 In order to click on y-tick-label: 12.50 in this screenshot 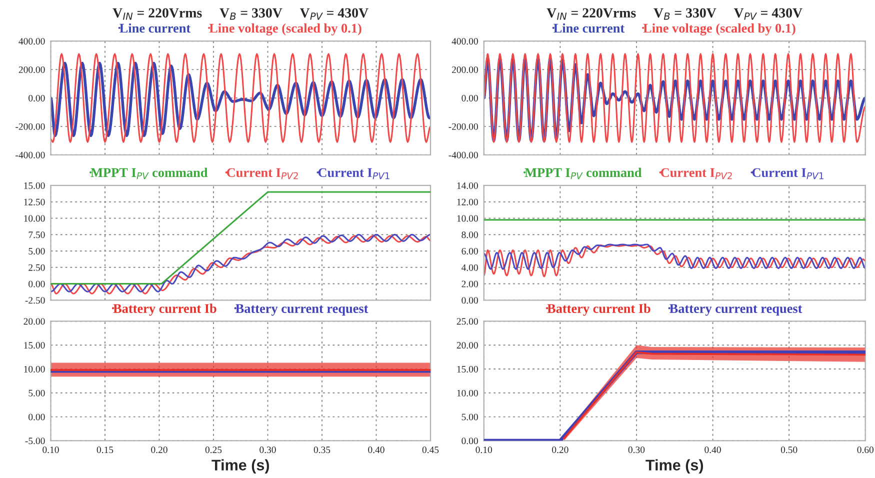, I will do `click(34, 202)`.